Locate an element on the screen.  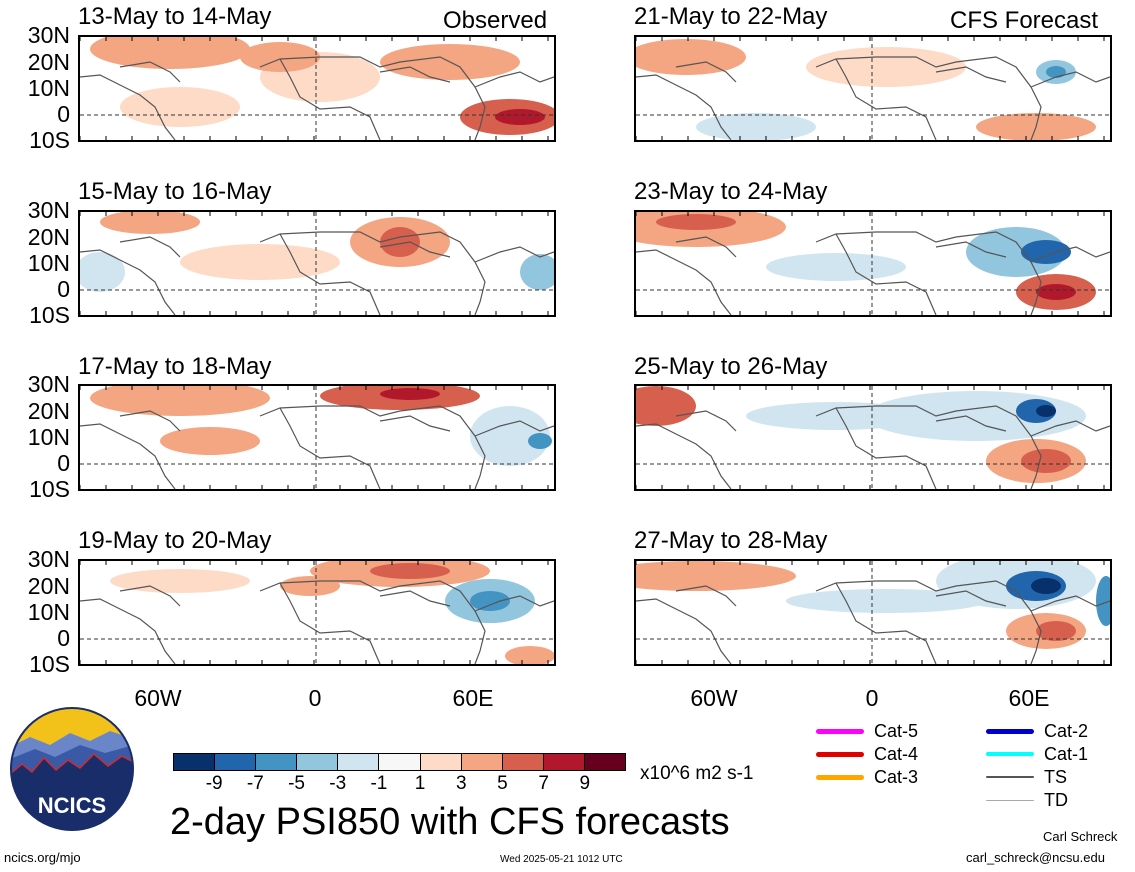
panel-title-3: 15-May to 16-May is located at coordinates (175, 191).